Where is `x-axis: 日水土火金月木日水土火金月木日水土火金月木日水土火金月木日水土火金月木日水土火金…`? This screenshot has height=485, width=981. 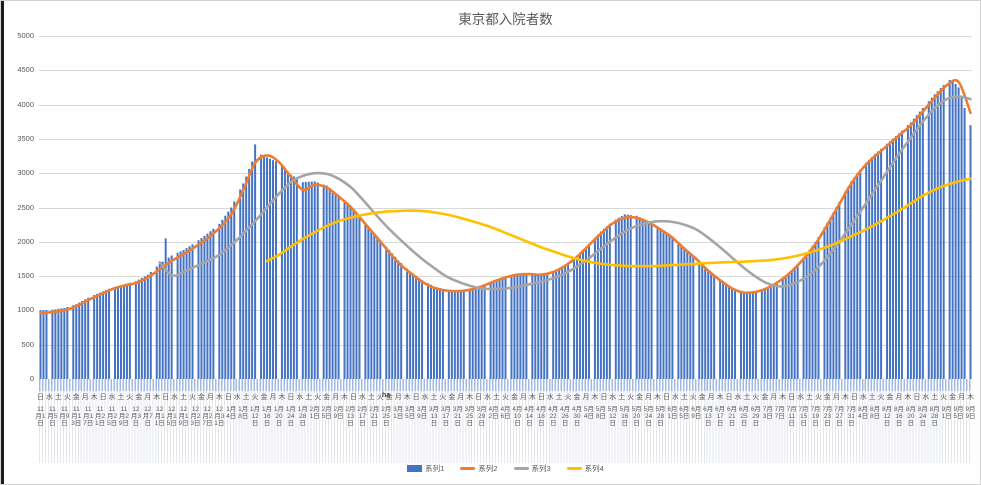 x-axis: 日水土火金月木日水土火金月木日水土火金月木日水土火金月木日水土火金月木日水土火金… is located at coordinates (505, 427).